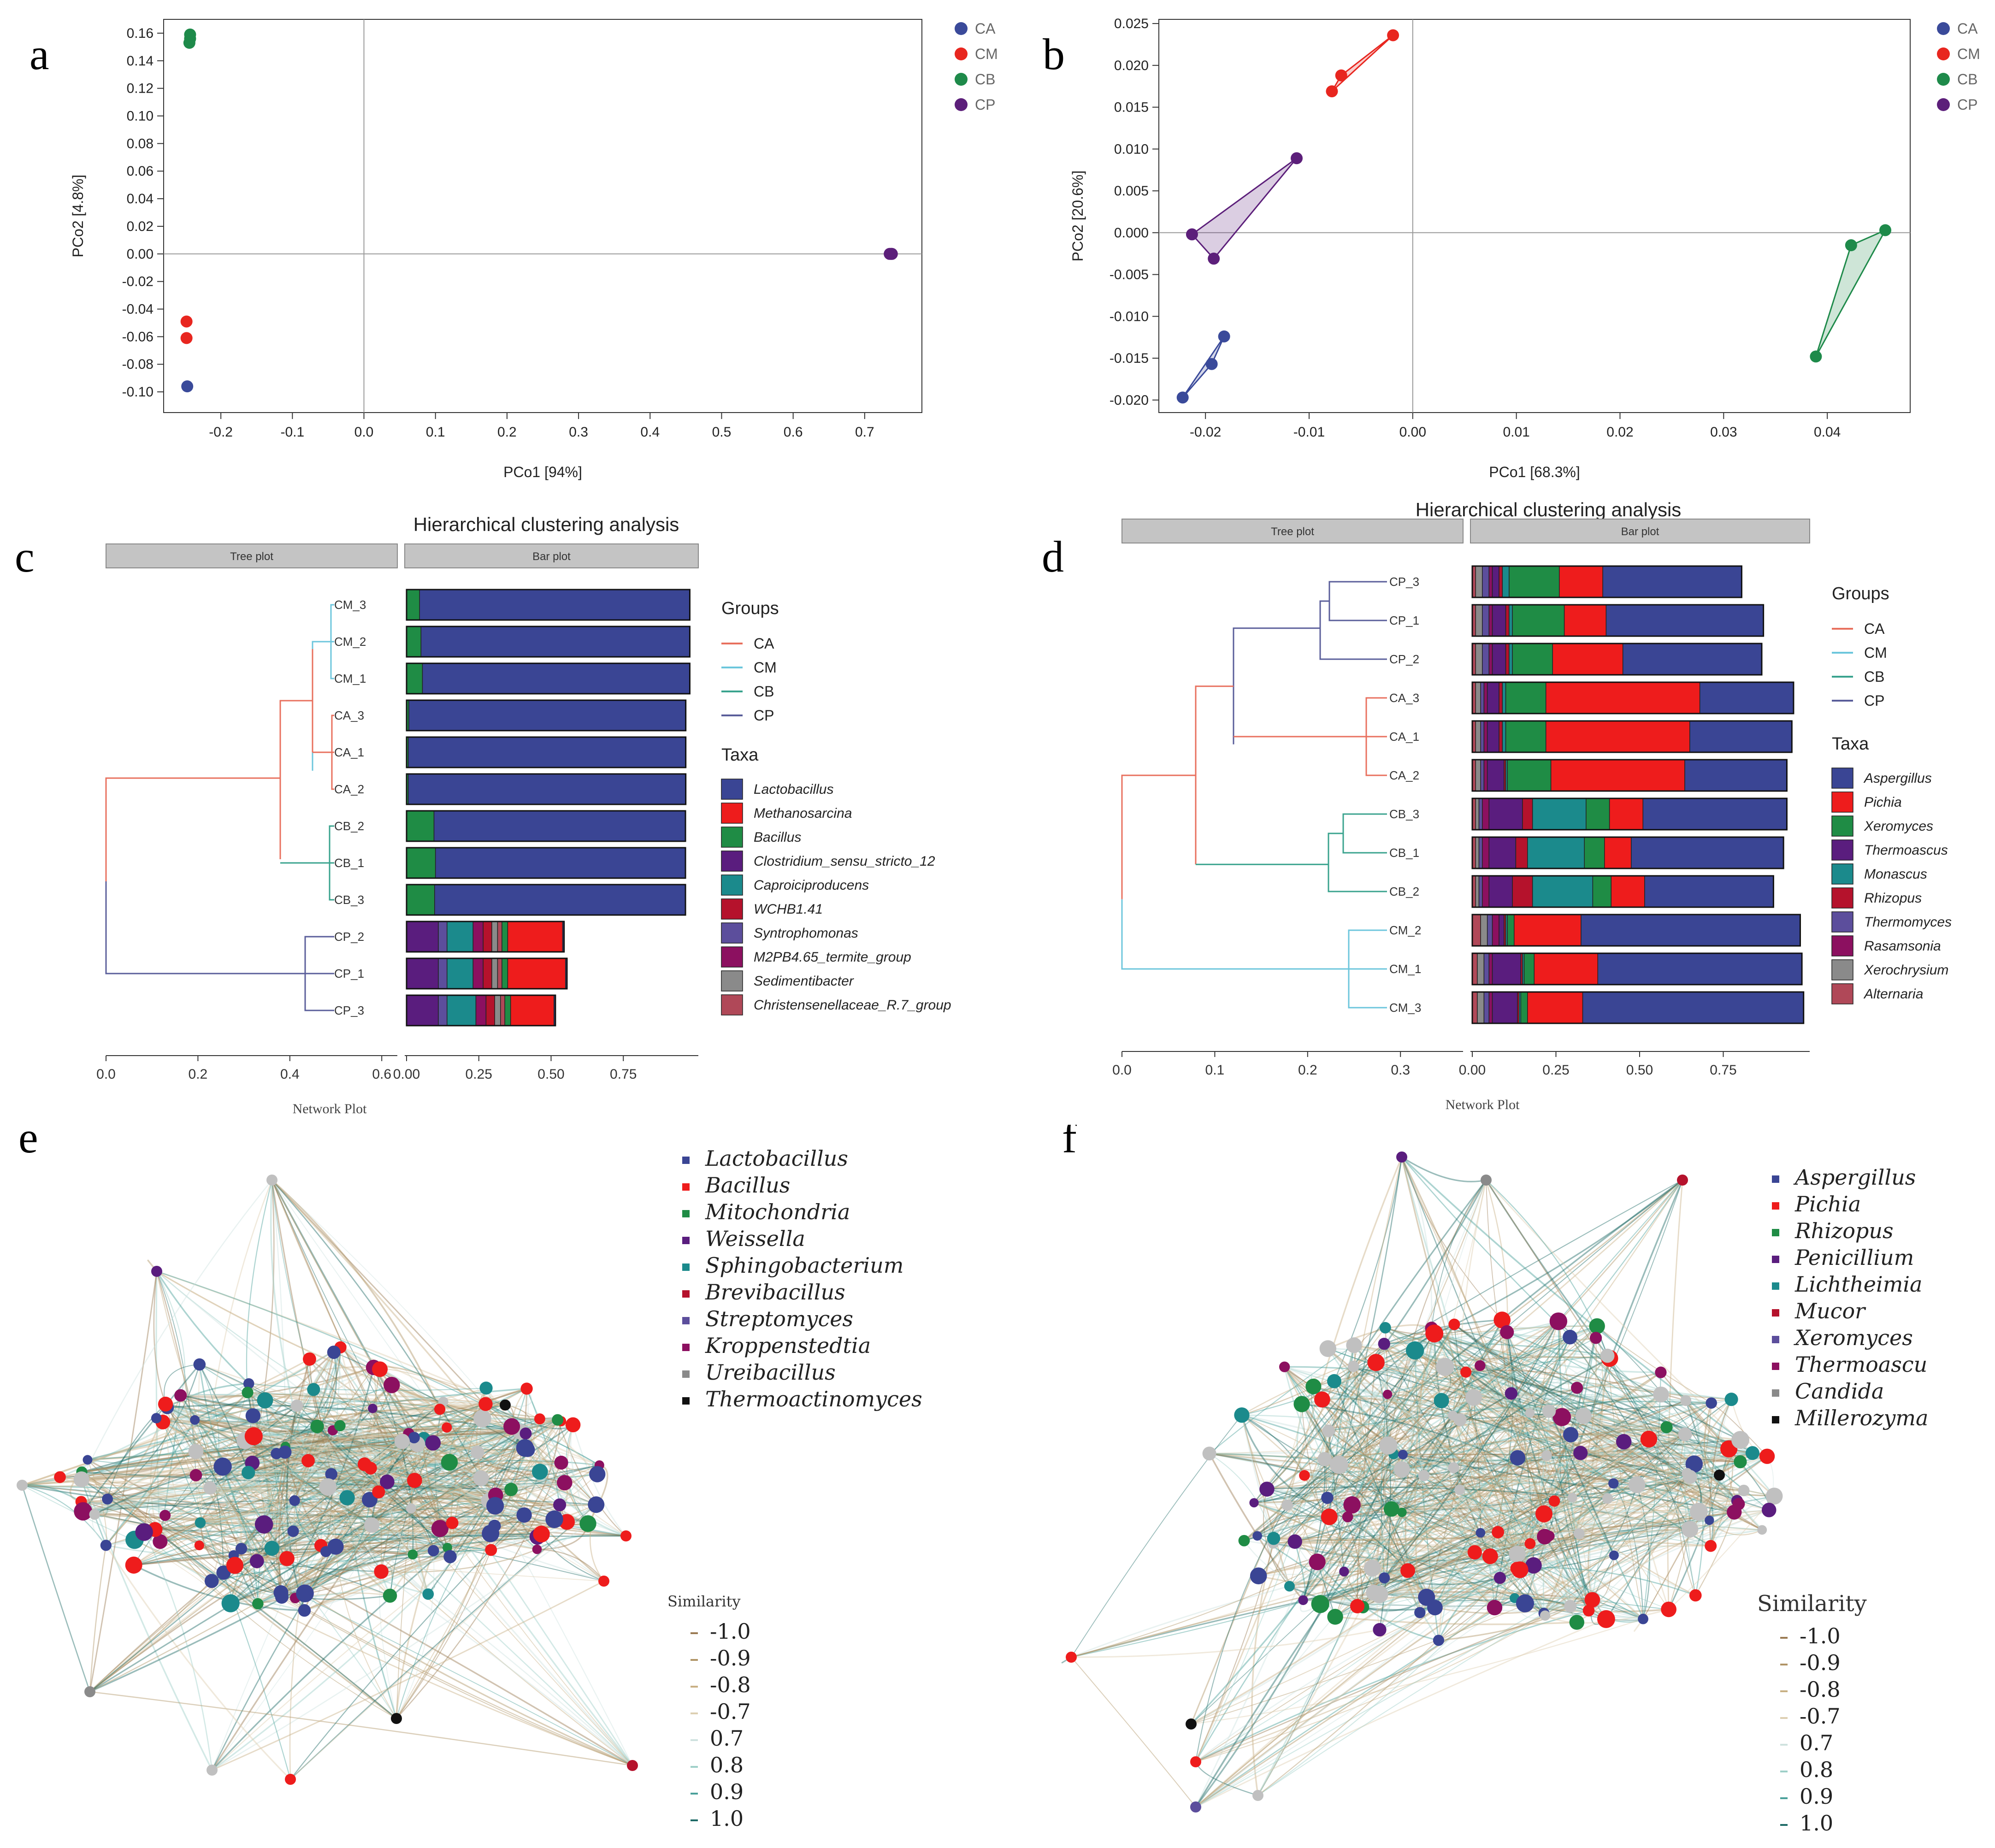 This screenshot has height=1848, width=1995. Describe the element at coordinates (1405, 930) in the screenshot. I see `sample-label: CM_2` at that location.